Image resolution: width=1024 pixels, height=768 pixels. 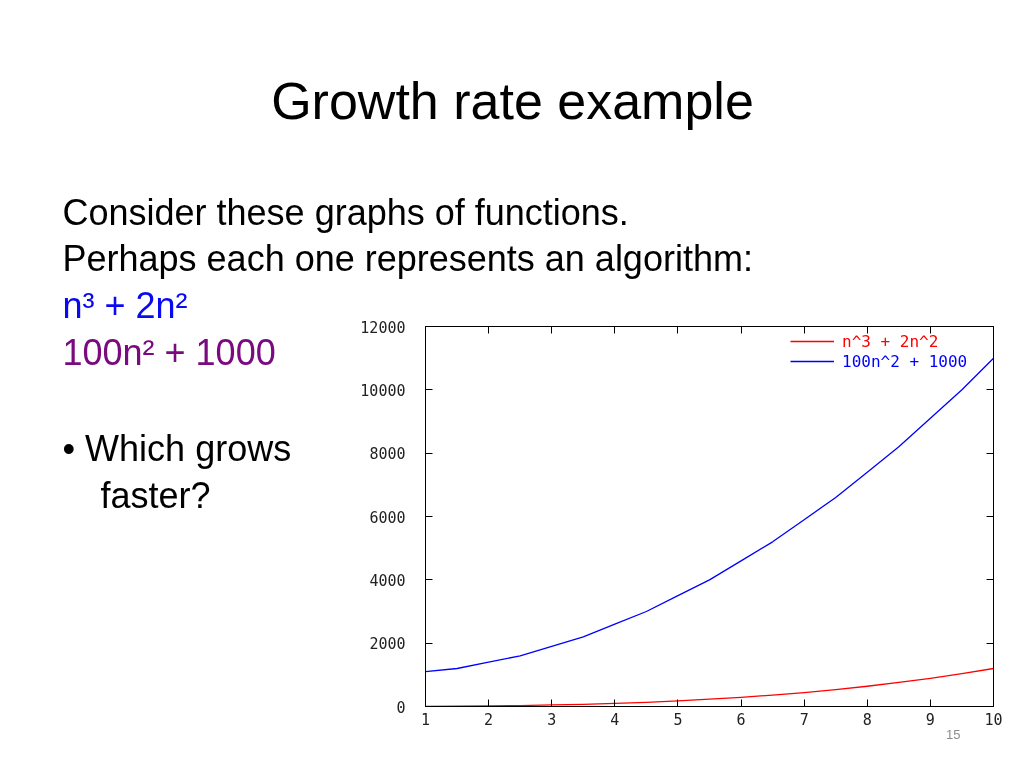 What do you see at coordinates (489, 719) in the screenshot?
I see `x-tick-label: 2` at bounding box center [489, 719].